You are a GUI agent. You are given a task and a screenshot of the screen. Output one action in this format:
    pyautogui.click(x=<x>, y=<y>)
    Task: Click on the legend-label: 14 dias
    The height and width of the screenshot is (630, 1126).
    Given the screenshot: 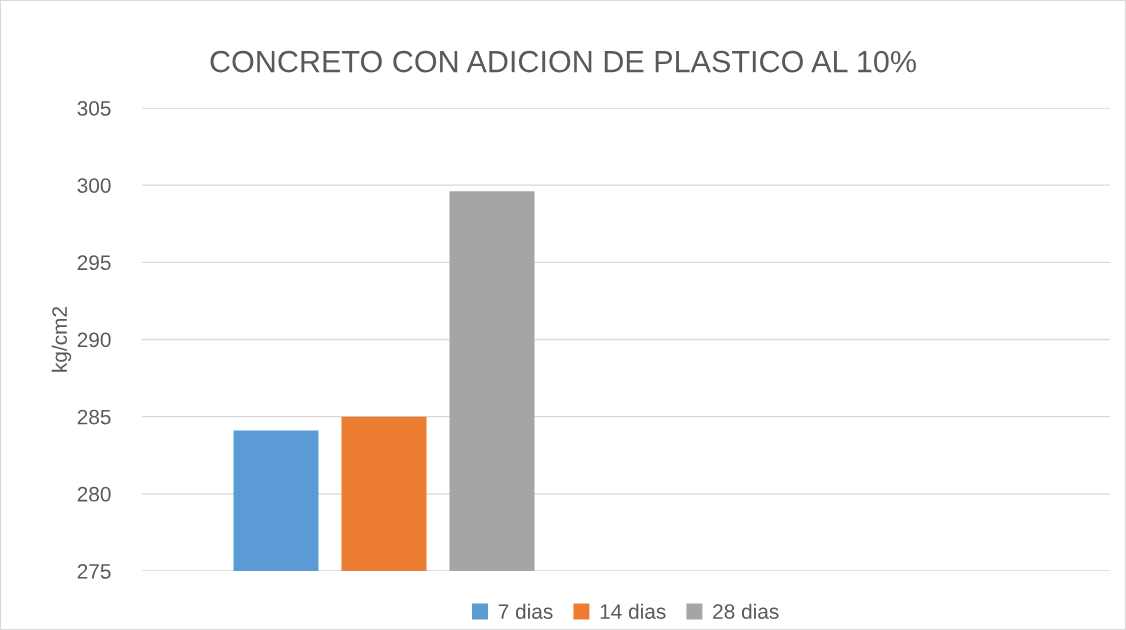 What is the action you would take?
    pyautogui.click(x=633, y=611)
    